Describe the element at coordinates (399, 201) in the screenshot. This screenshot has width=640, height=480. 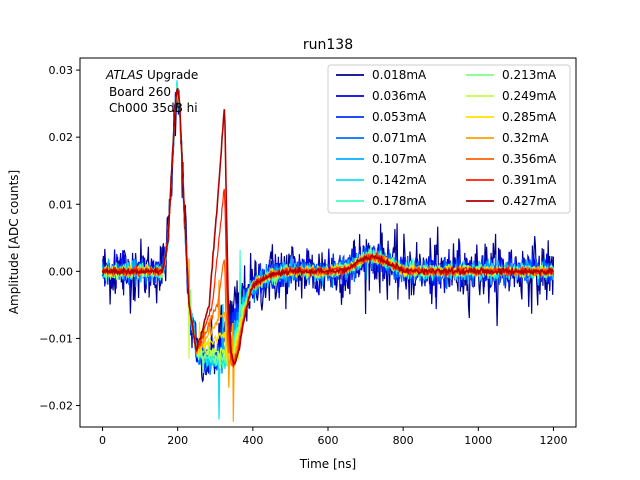
I see `legend-label: 0.178mA` at that location.